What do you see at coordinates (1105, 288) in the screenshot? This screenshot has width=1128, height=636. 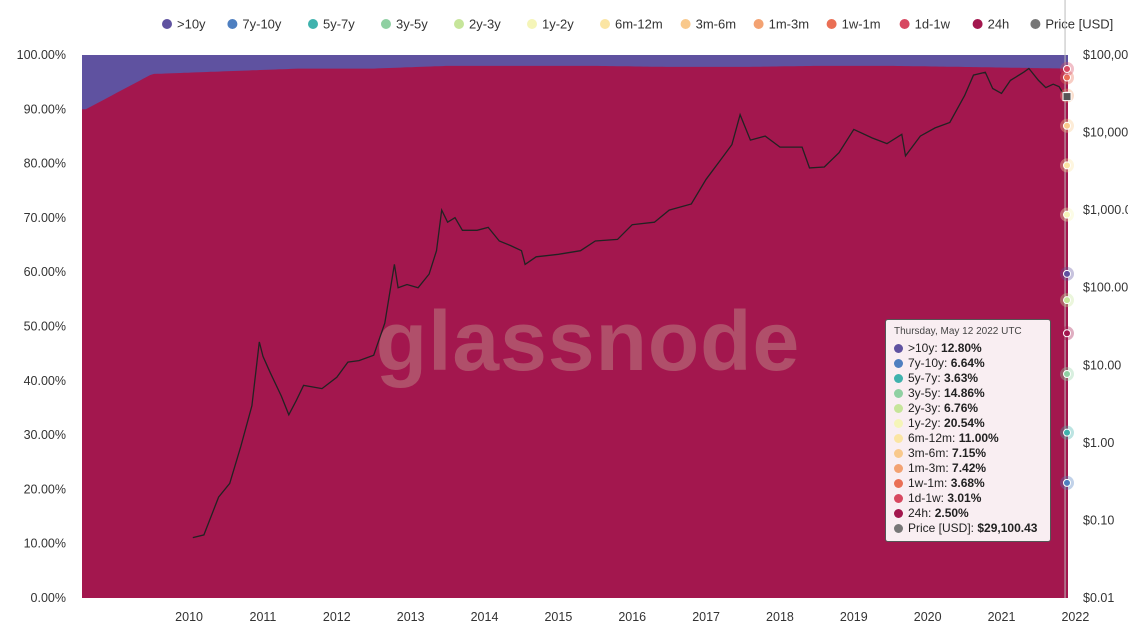 I see `y-right-tick-label-4: $100.00` at bounding box center [1105, 288].